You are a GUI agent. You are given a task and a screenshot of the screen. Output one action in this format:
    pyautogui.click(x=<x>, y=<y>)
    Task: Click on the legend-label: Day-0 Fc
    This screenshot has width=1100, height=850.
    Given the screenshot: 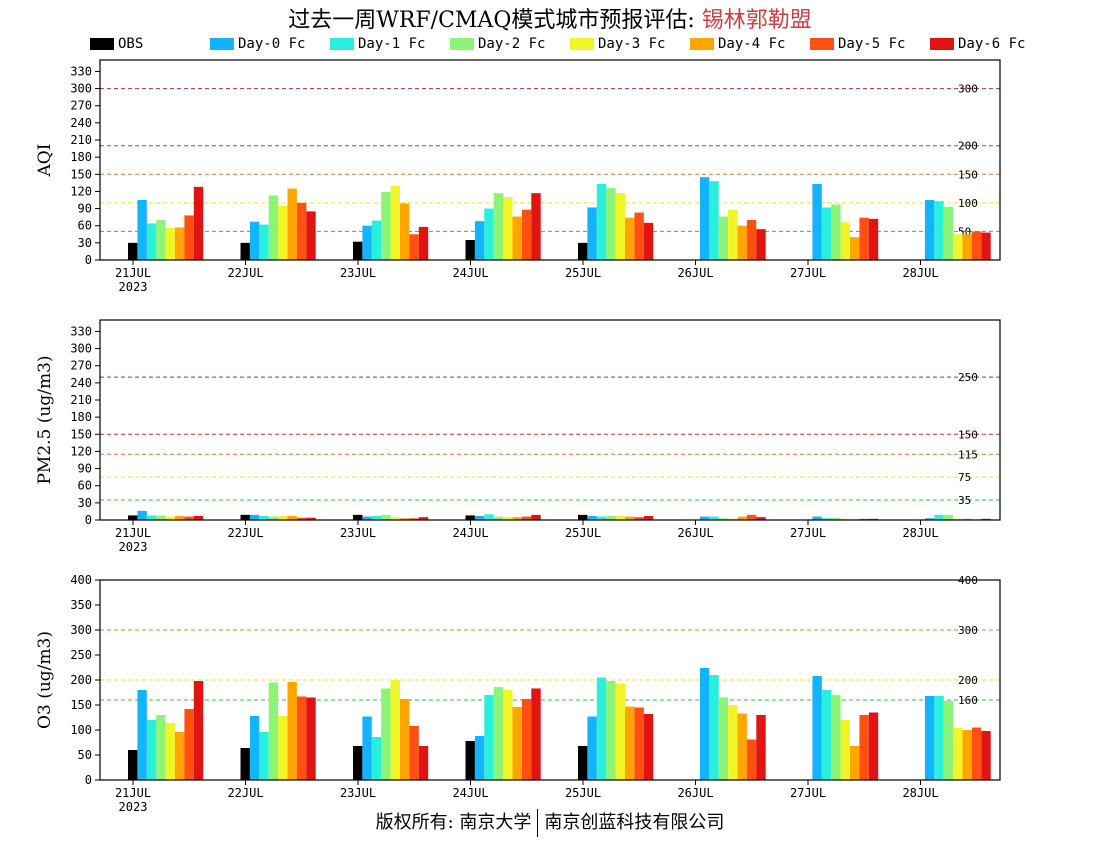 What is the action you would take?
    pyautogui.click(x=272, y=44)
    